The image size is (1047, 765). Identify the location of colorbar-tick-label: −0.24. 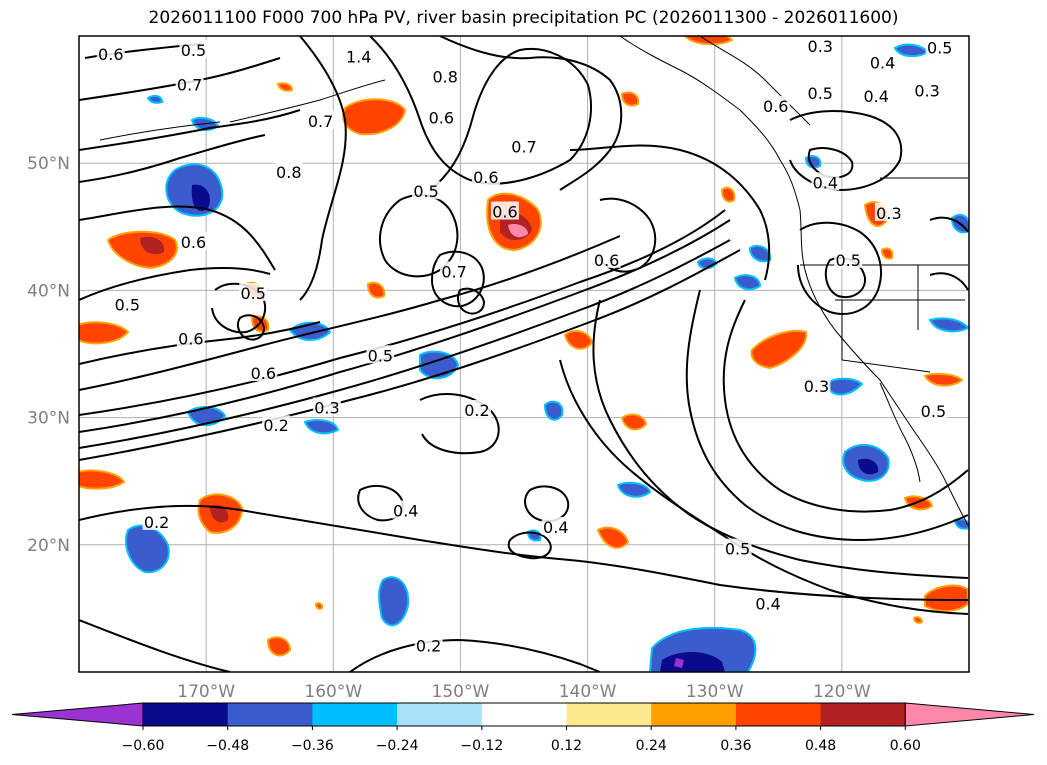
(397, 746).